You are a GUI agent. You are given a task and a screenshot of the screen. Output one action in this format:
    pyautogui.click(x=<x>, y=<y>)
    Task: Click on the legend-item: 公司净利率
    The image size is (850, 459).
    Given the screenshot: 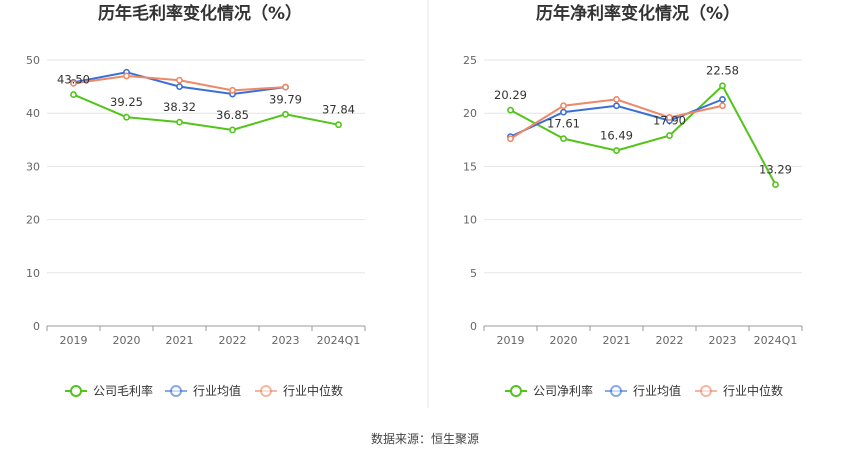 What is the action you would take?
    pyautogui.click(x=549, y=390)
    